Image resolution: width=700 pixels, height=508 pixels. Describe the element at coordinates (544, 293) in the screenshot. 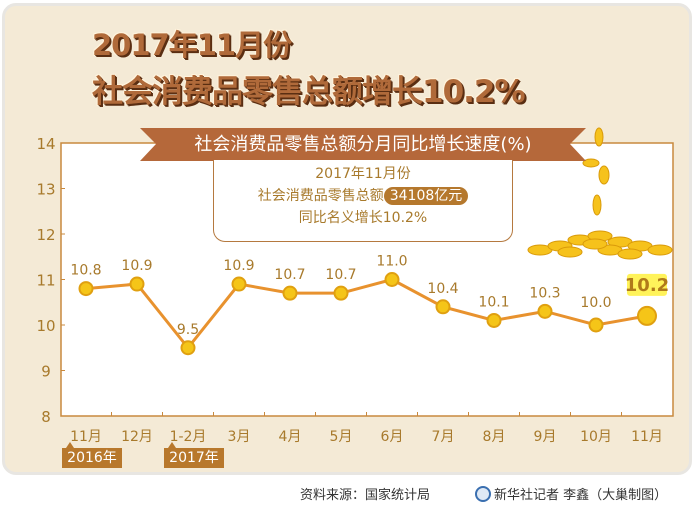

I see `data-label: 10.3` at that location.